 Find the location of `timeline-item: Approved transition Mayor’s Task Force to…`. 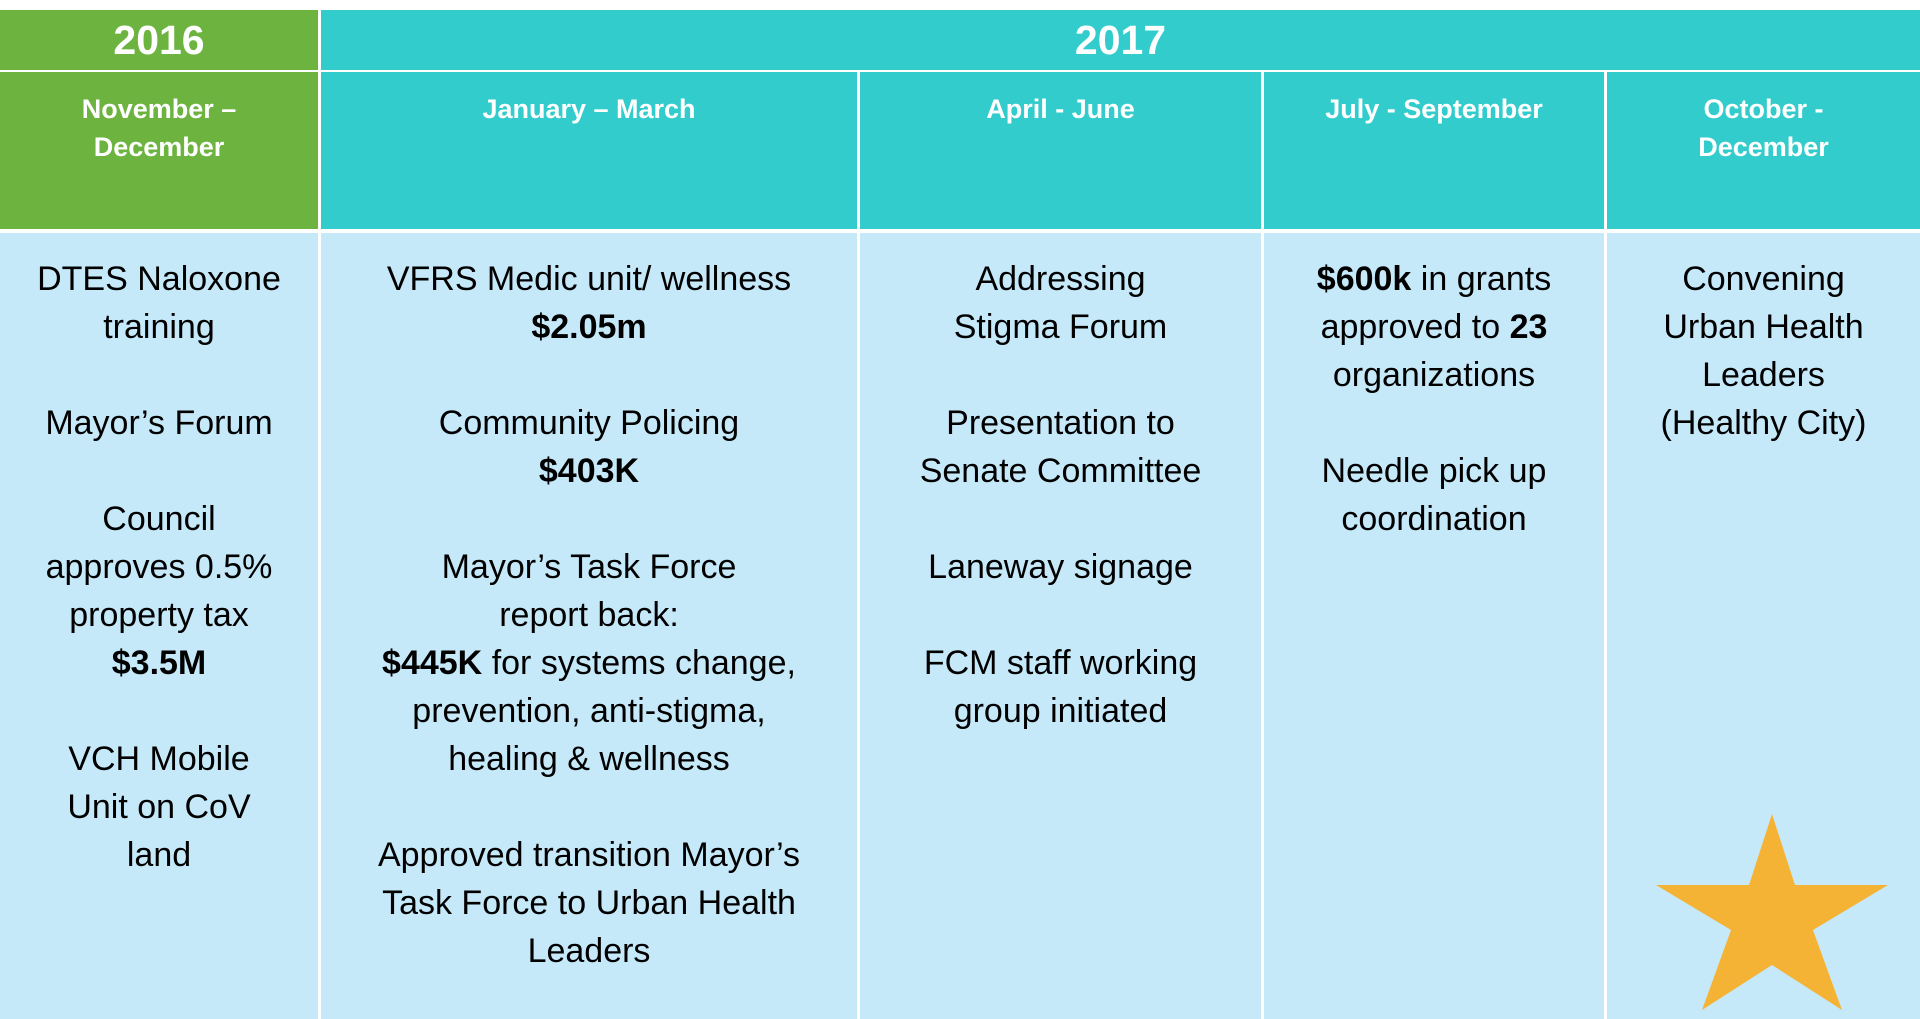

timeline-item: Approved transition Mayor’s Task Force to… is located at coordinates (589, 903).